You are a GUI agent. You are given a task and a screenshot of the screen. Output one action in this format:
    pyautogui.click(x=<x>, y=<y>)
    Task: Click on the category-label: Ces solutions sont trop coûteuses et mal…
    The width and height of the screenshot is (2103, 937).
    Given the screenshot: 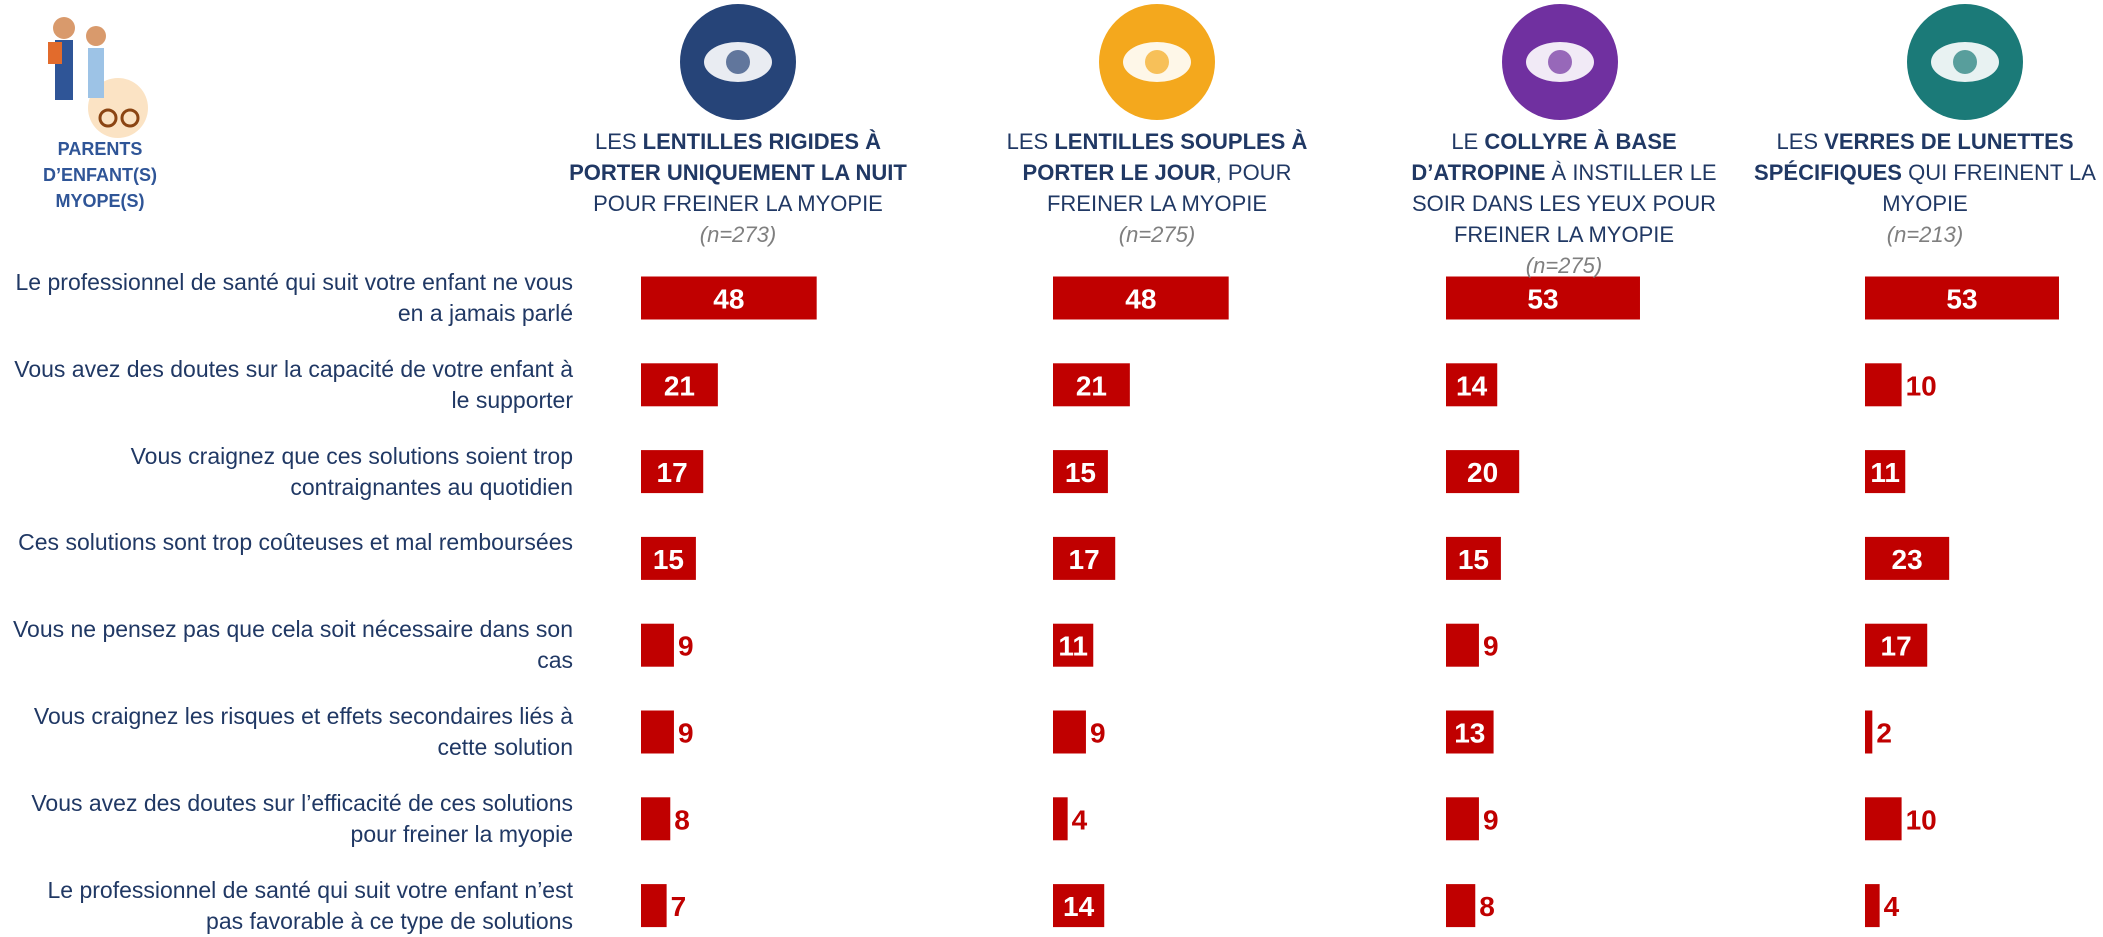 What is the action you would take?
    pyautogui.click(x=295, y=542)
    